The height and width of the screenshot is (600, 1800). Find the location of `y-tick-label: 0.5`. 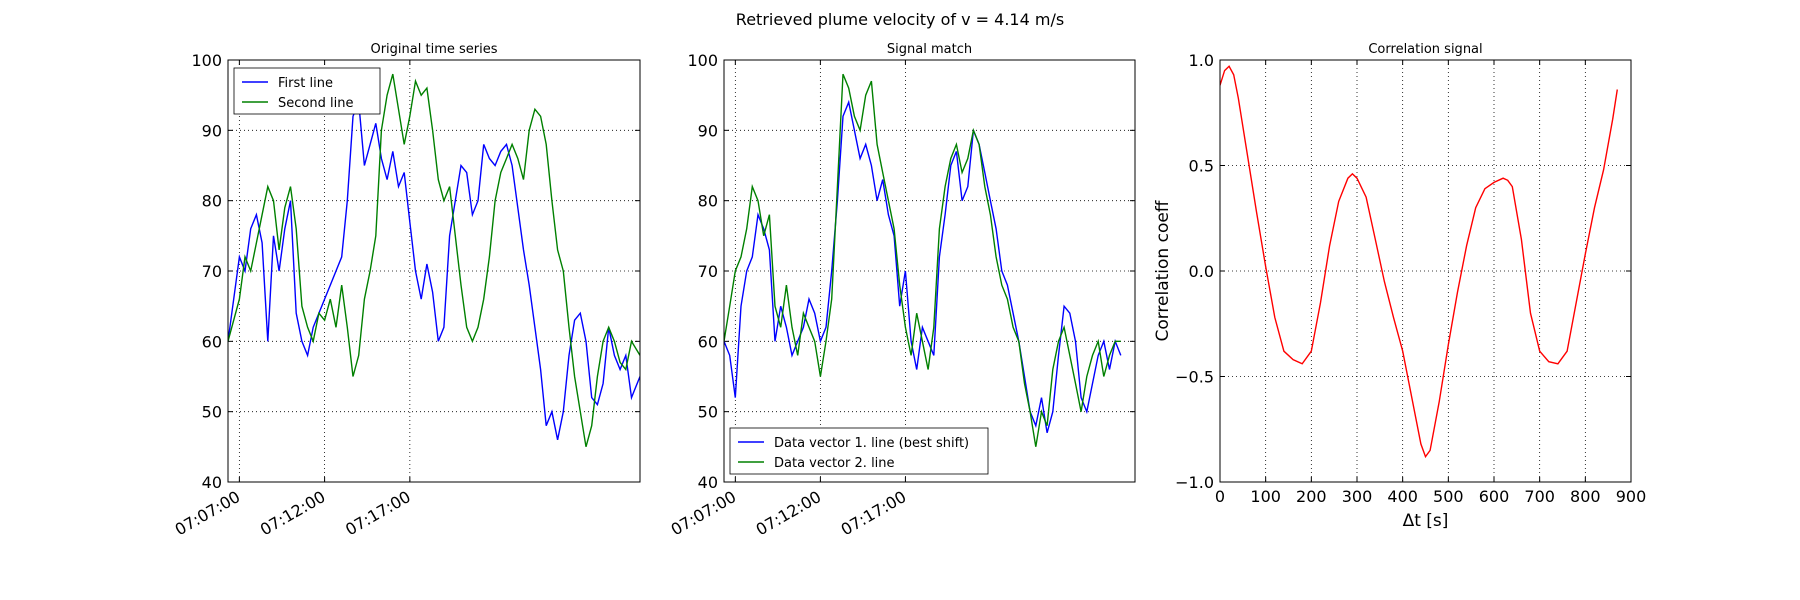

y-tick-label: 0.5 is located at coordinates (1201, 166).